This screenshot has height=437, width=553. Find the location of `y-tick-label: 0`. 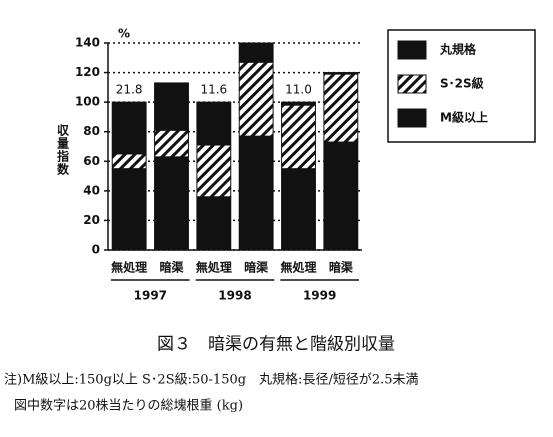

y-tick-label: 0 is located at coordinates (96, 250).